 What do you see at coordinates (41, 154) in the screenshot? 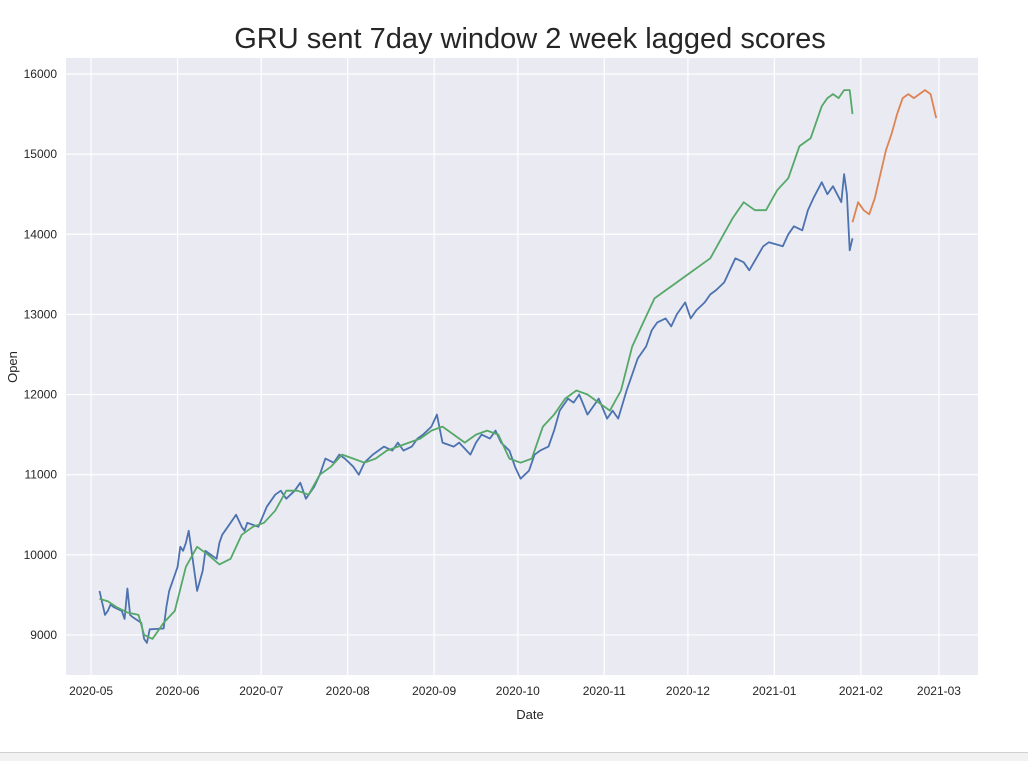
I see `y-tick-label: 15000` at bounding box center [41, 154].